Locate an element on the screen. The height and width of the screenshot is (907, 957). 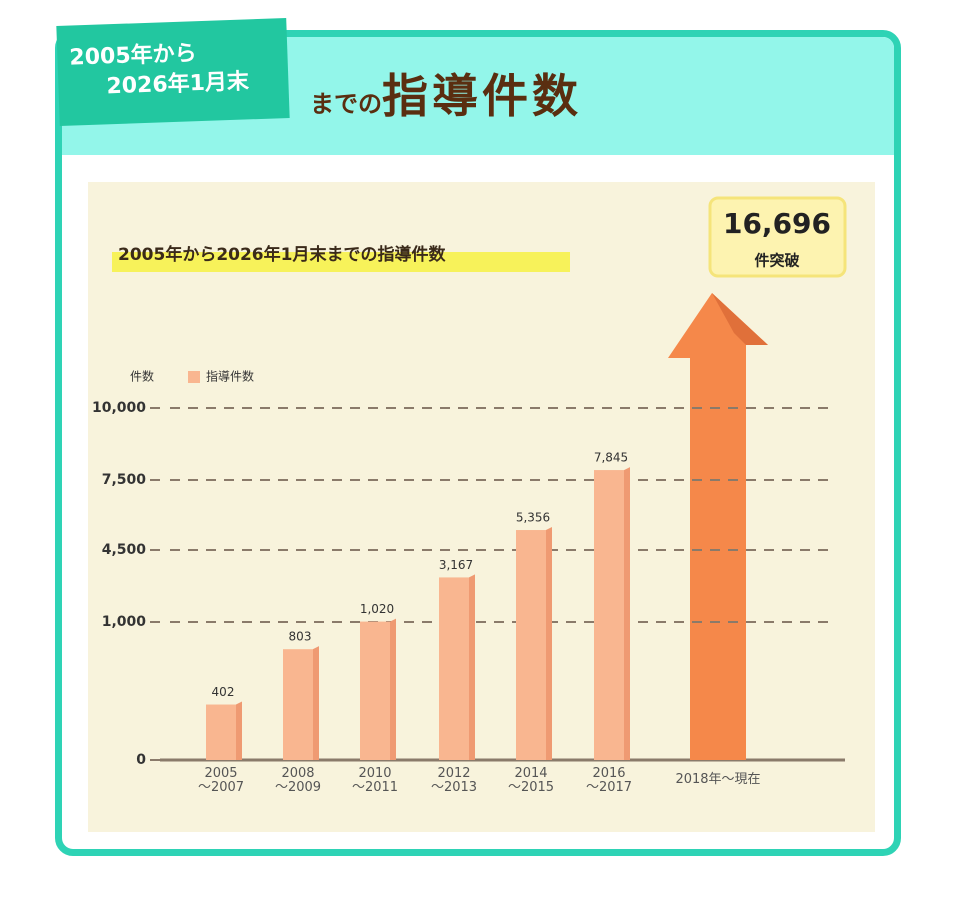
x-tick-label: 2018年～現在 is located at coordinates (718, 779).